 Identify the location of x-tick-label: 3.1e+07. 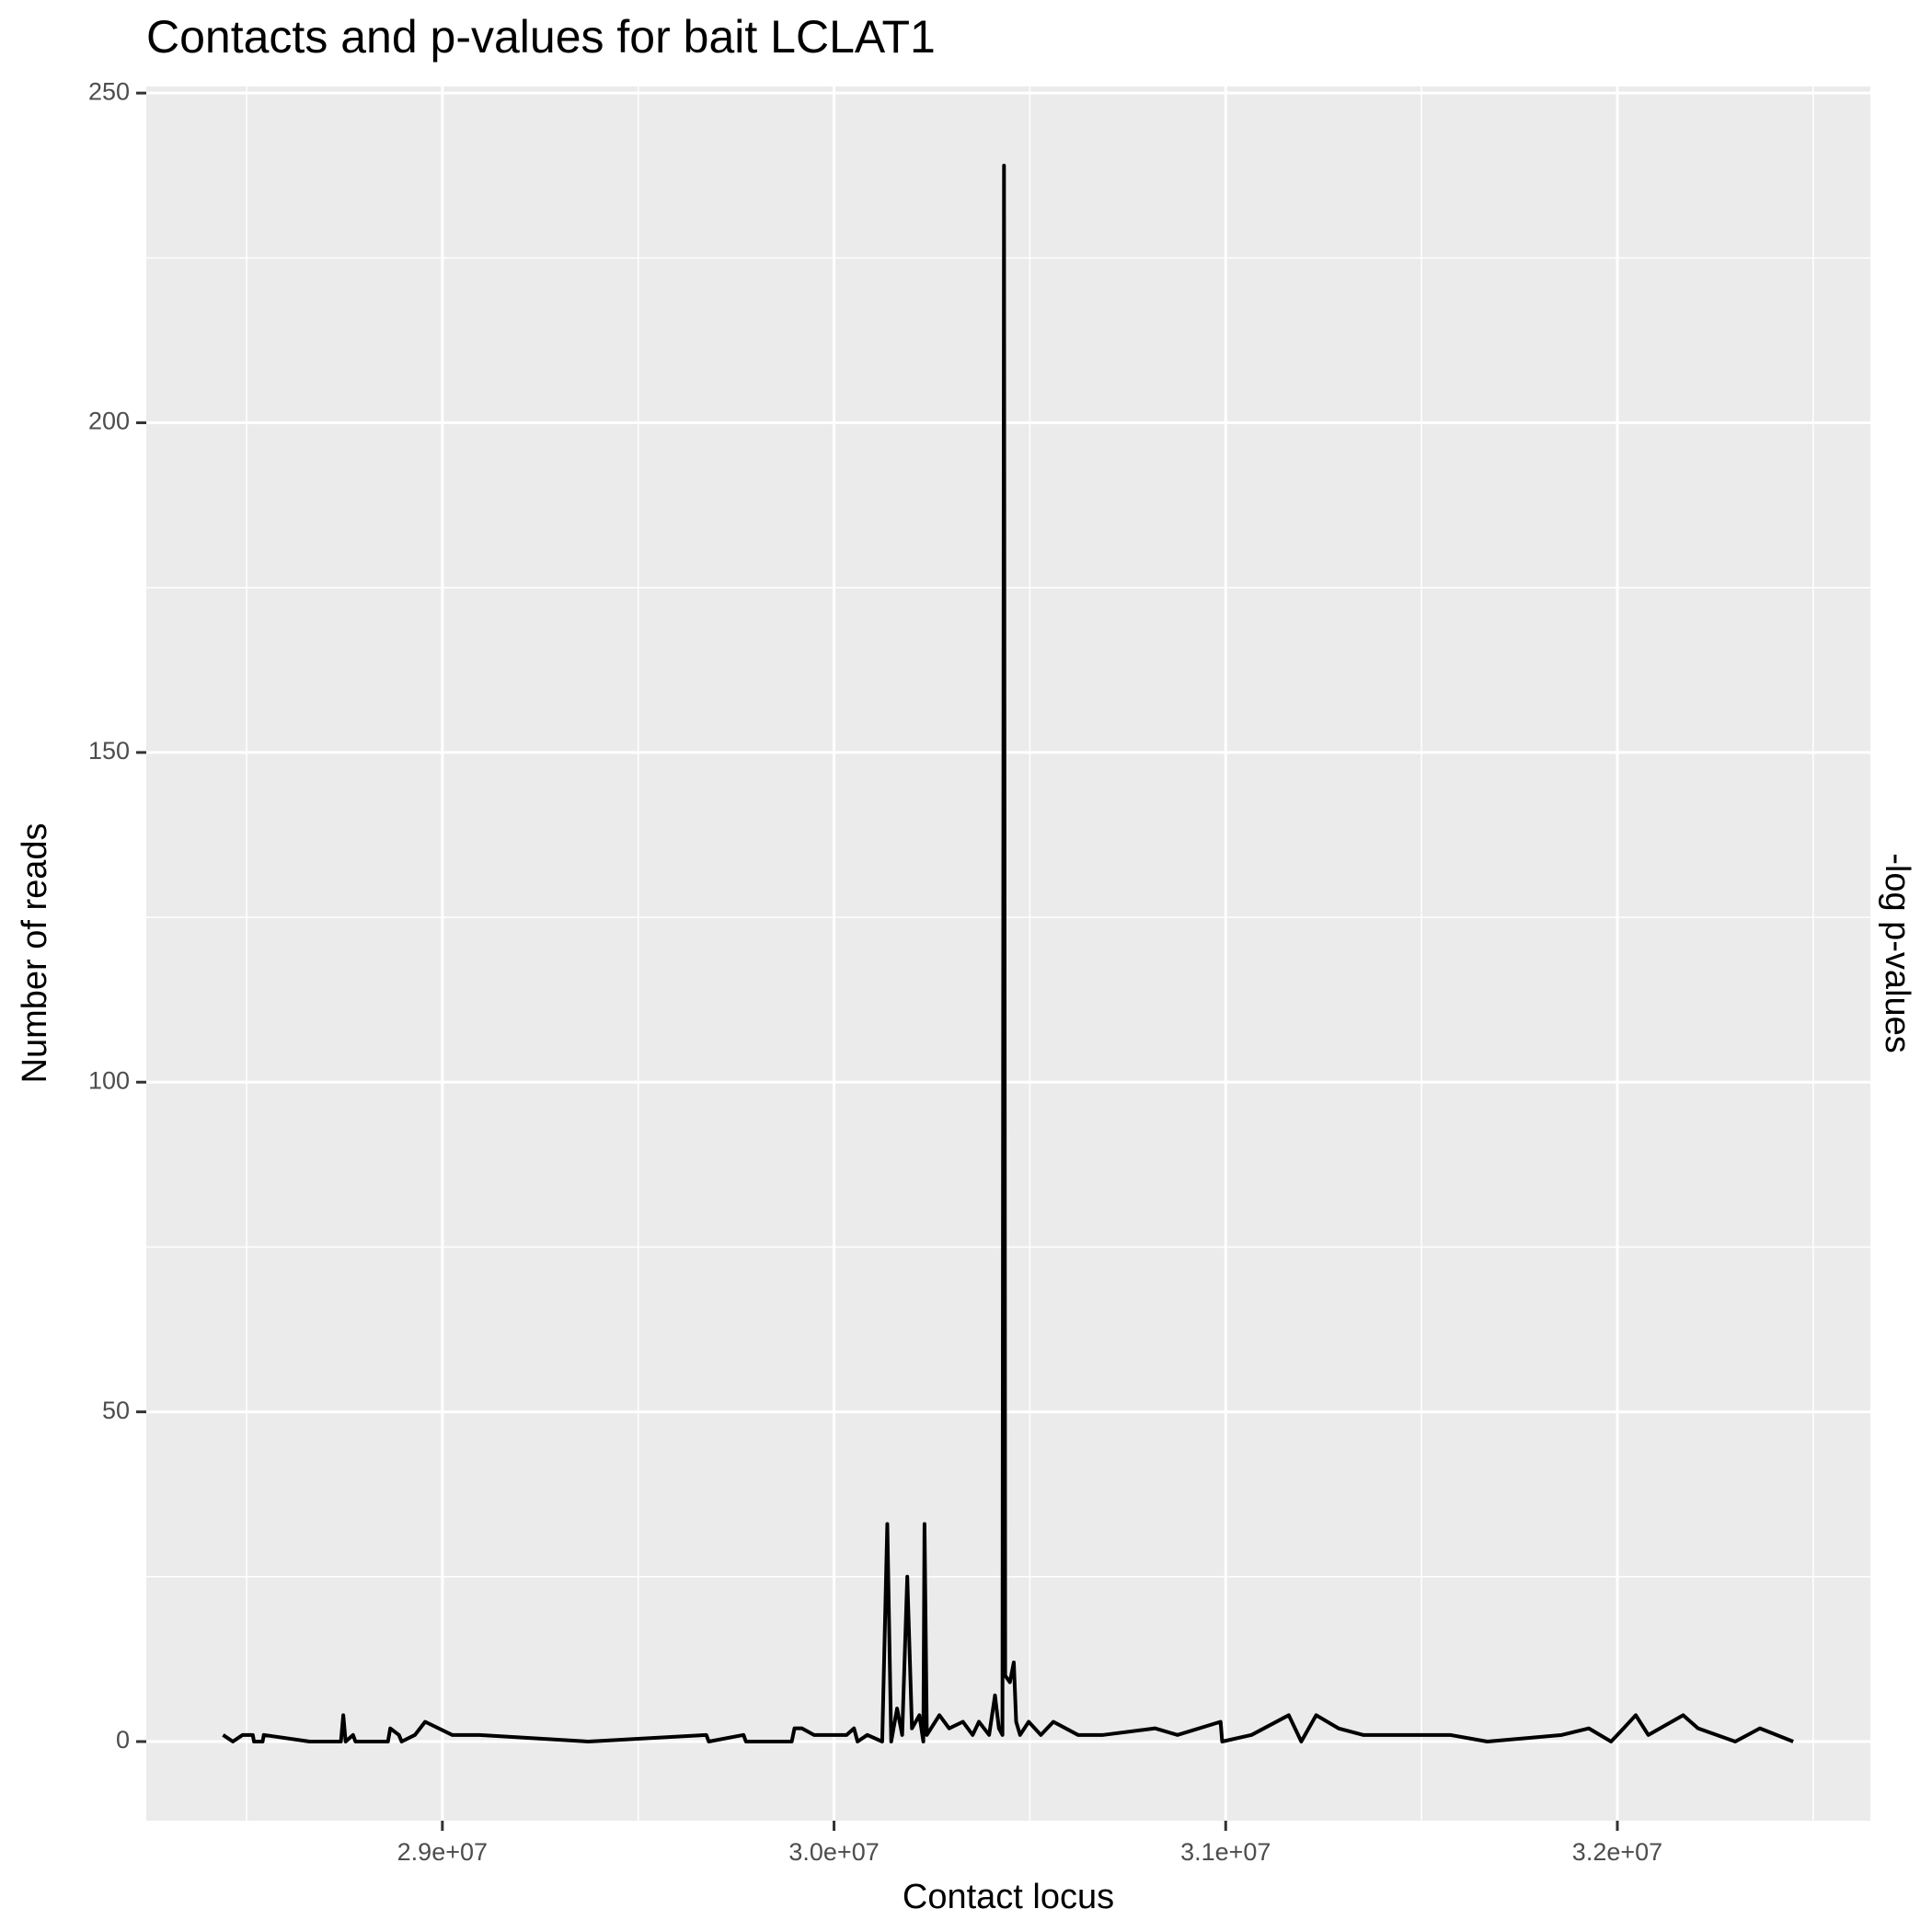
(1225, 1852).